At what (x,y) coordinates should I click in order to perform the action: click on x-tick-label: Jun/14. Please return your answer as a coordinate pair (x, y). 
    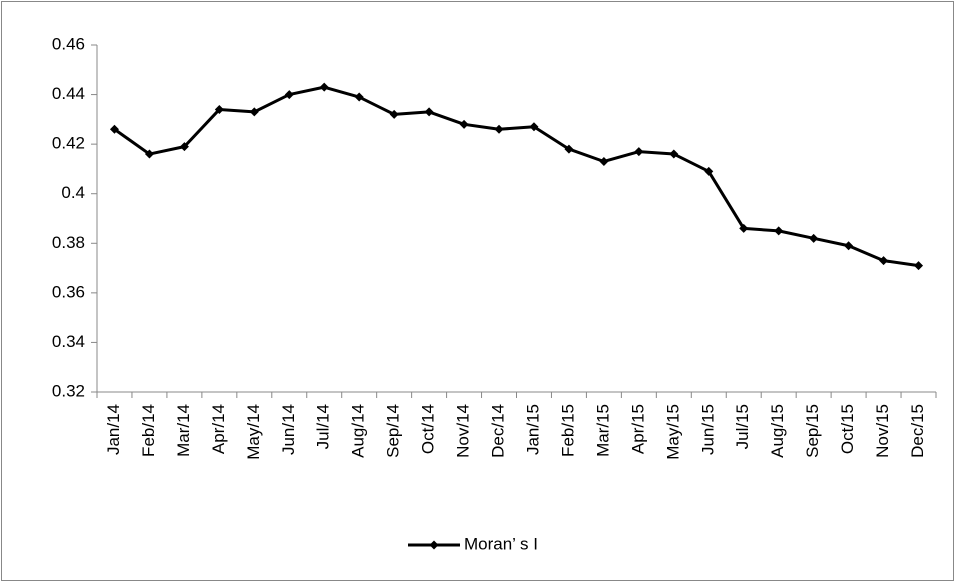
    Looking at the image, I should click on (288, 429).